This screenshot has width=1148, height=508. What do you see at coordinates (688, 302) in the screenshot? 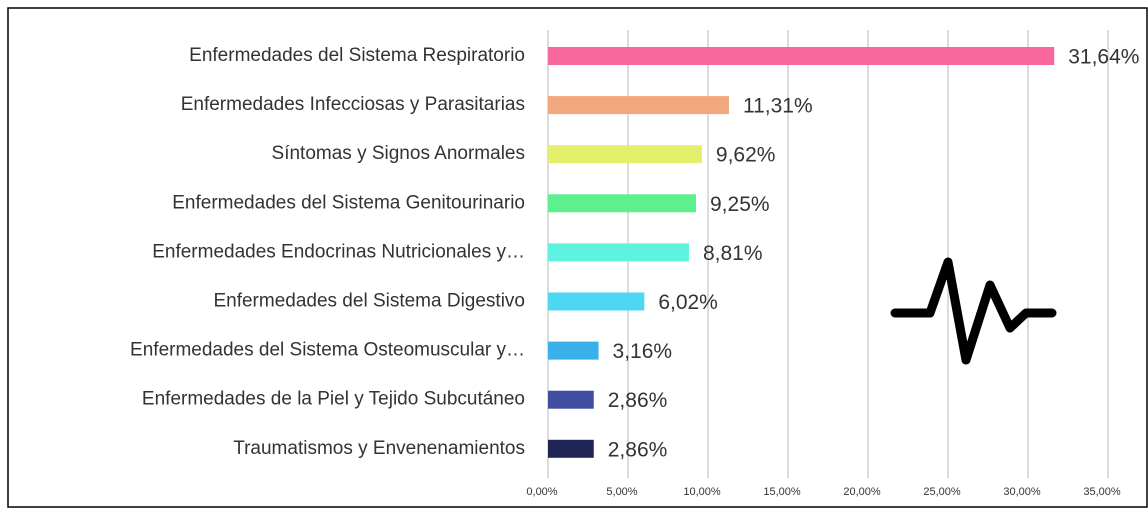
I see `value-label: 6,02%` at bounding box center [688, 302].